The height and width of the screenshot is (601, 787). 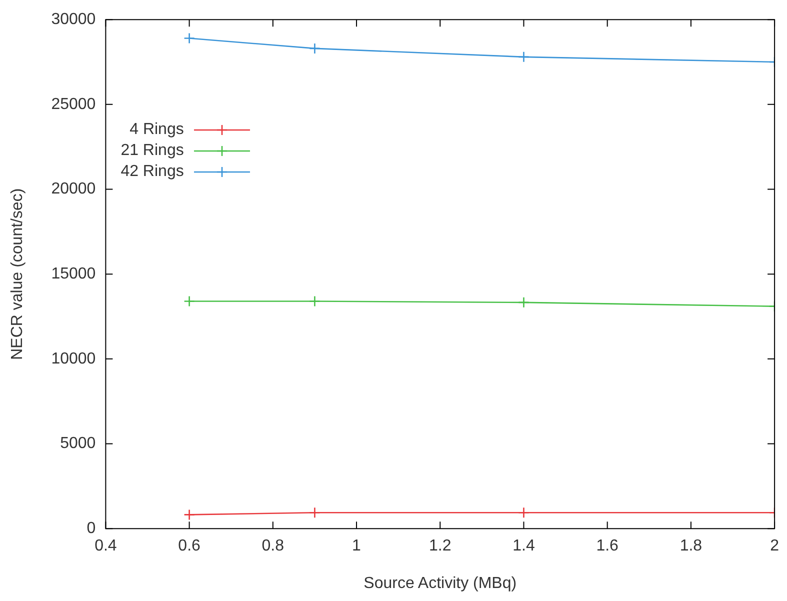 I want to click on y-tick-label: 15000, so click(x=73, y=274).